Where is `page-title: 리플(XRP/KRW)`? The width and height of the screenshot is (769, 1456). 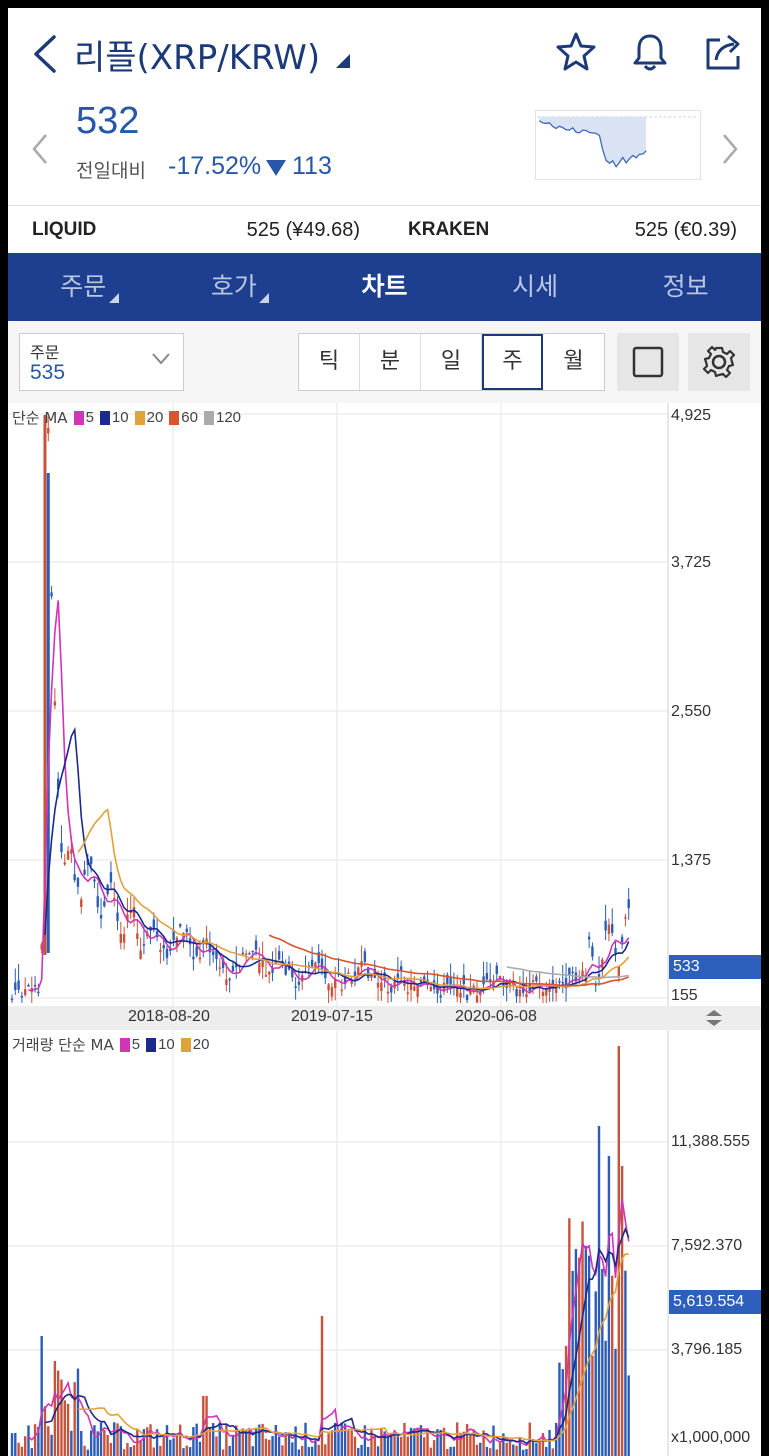
page-title: 리플(XRP/KRW) is located at coordinates (197, 58).